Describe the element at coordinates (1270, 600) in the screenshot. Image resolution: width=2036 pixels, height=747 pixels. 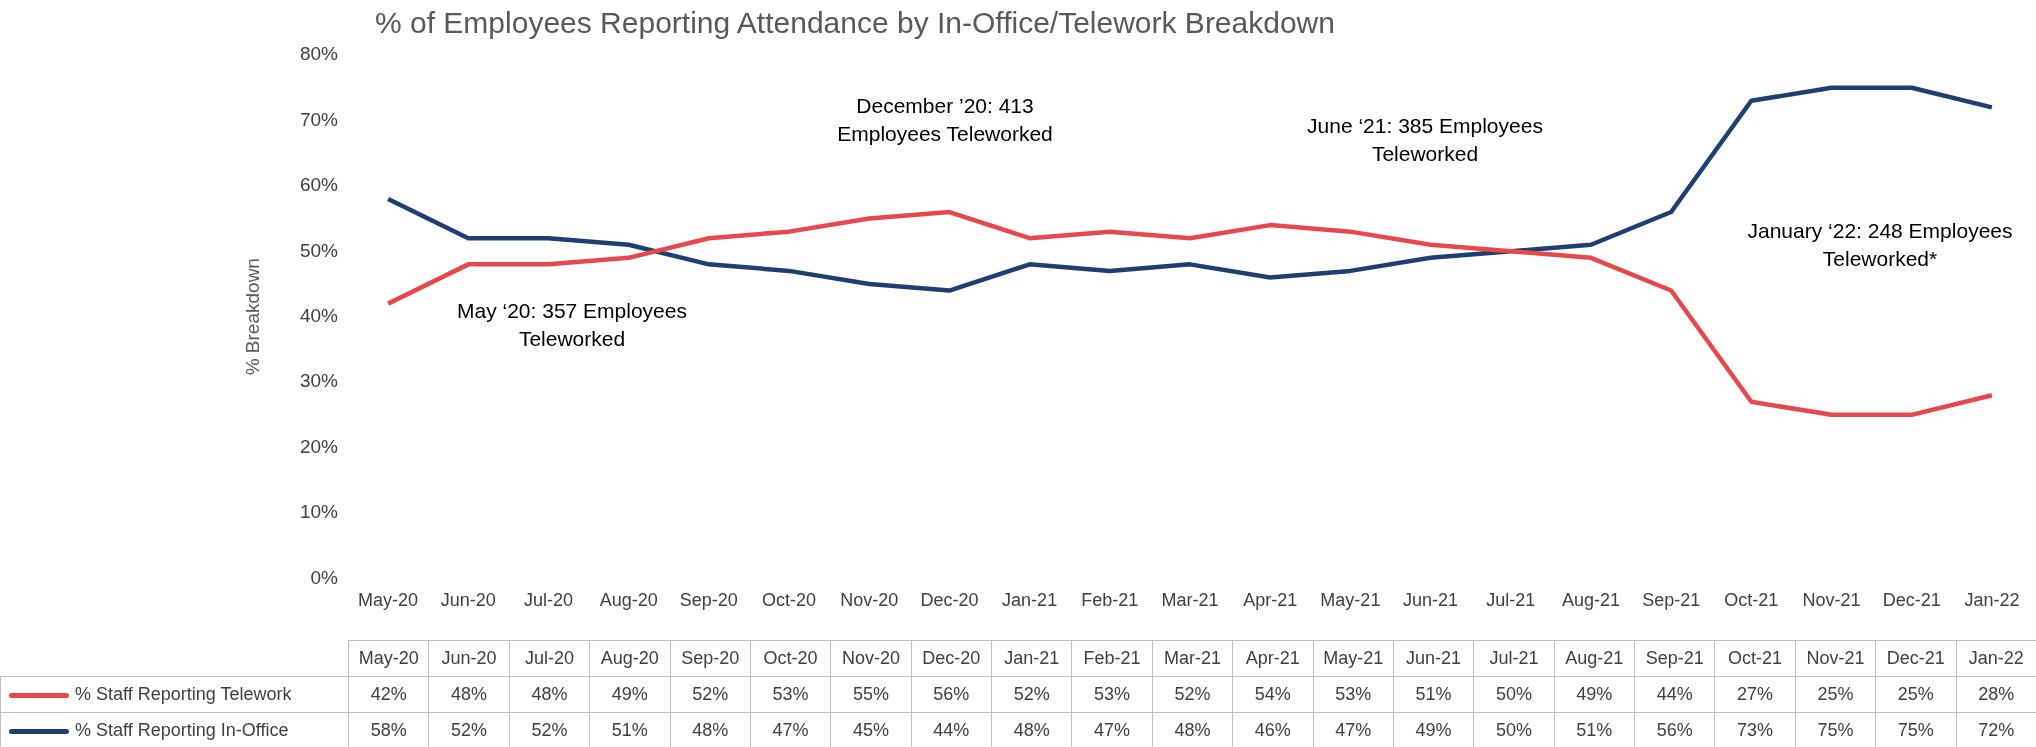
I see `x-tick-label: Apr-21` at that location.